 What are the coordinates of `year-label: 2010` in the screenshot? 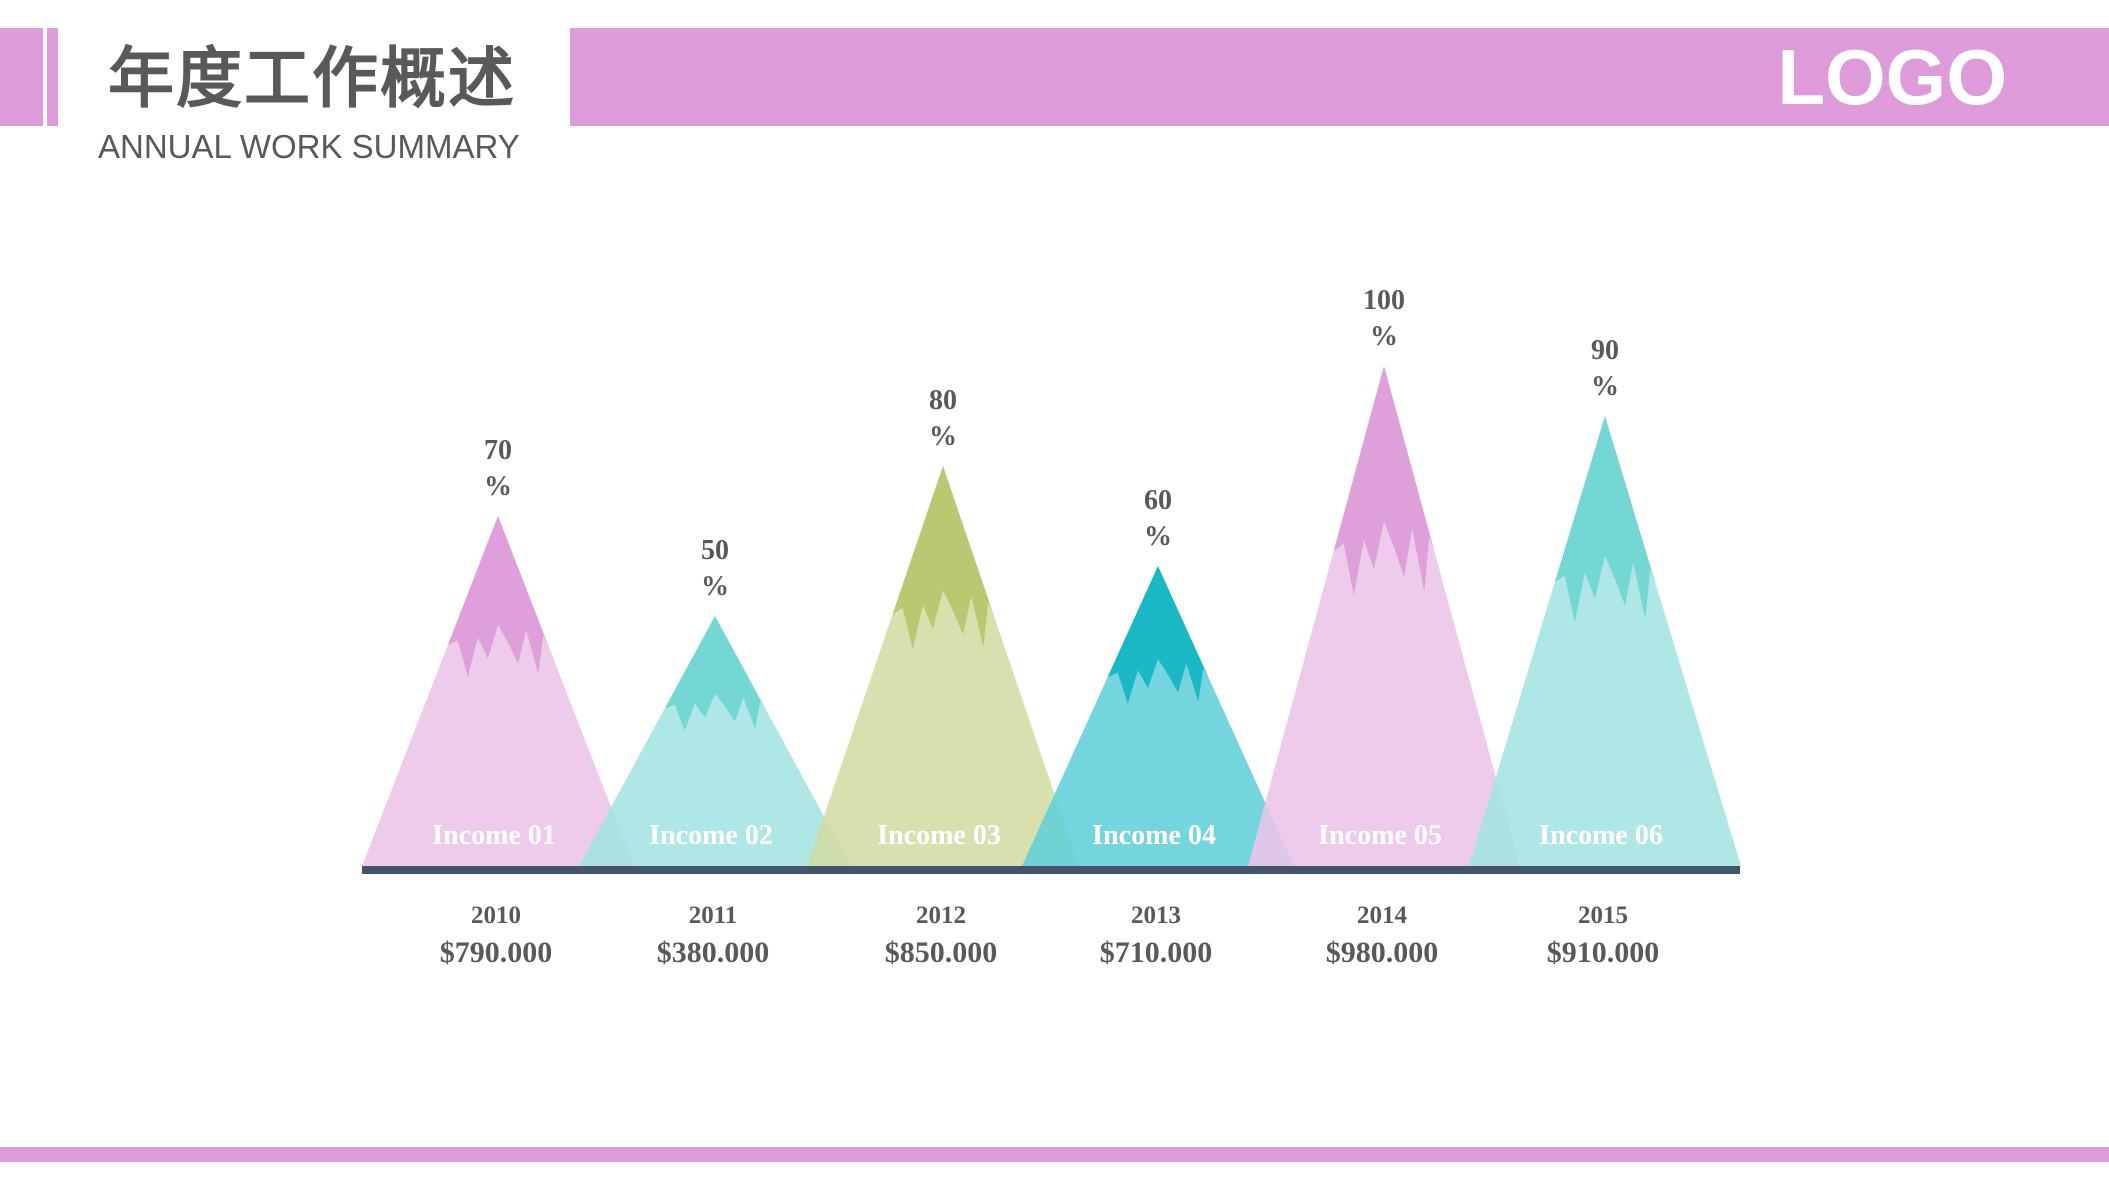 It's located at (496, 915).